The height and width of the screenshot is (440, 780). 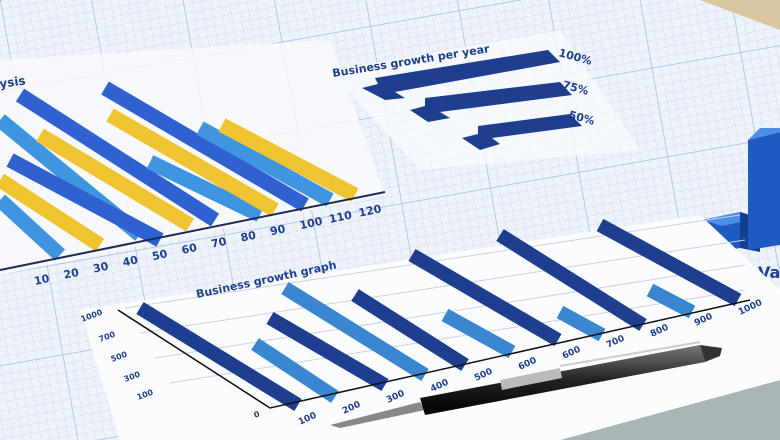 I want to click on left-chart-x-ticks: 10 20 30 40 50 60 70 80 90 100 110 120, so click(x=208, y=245).